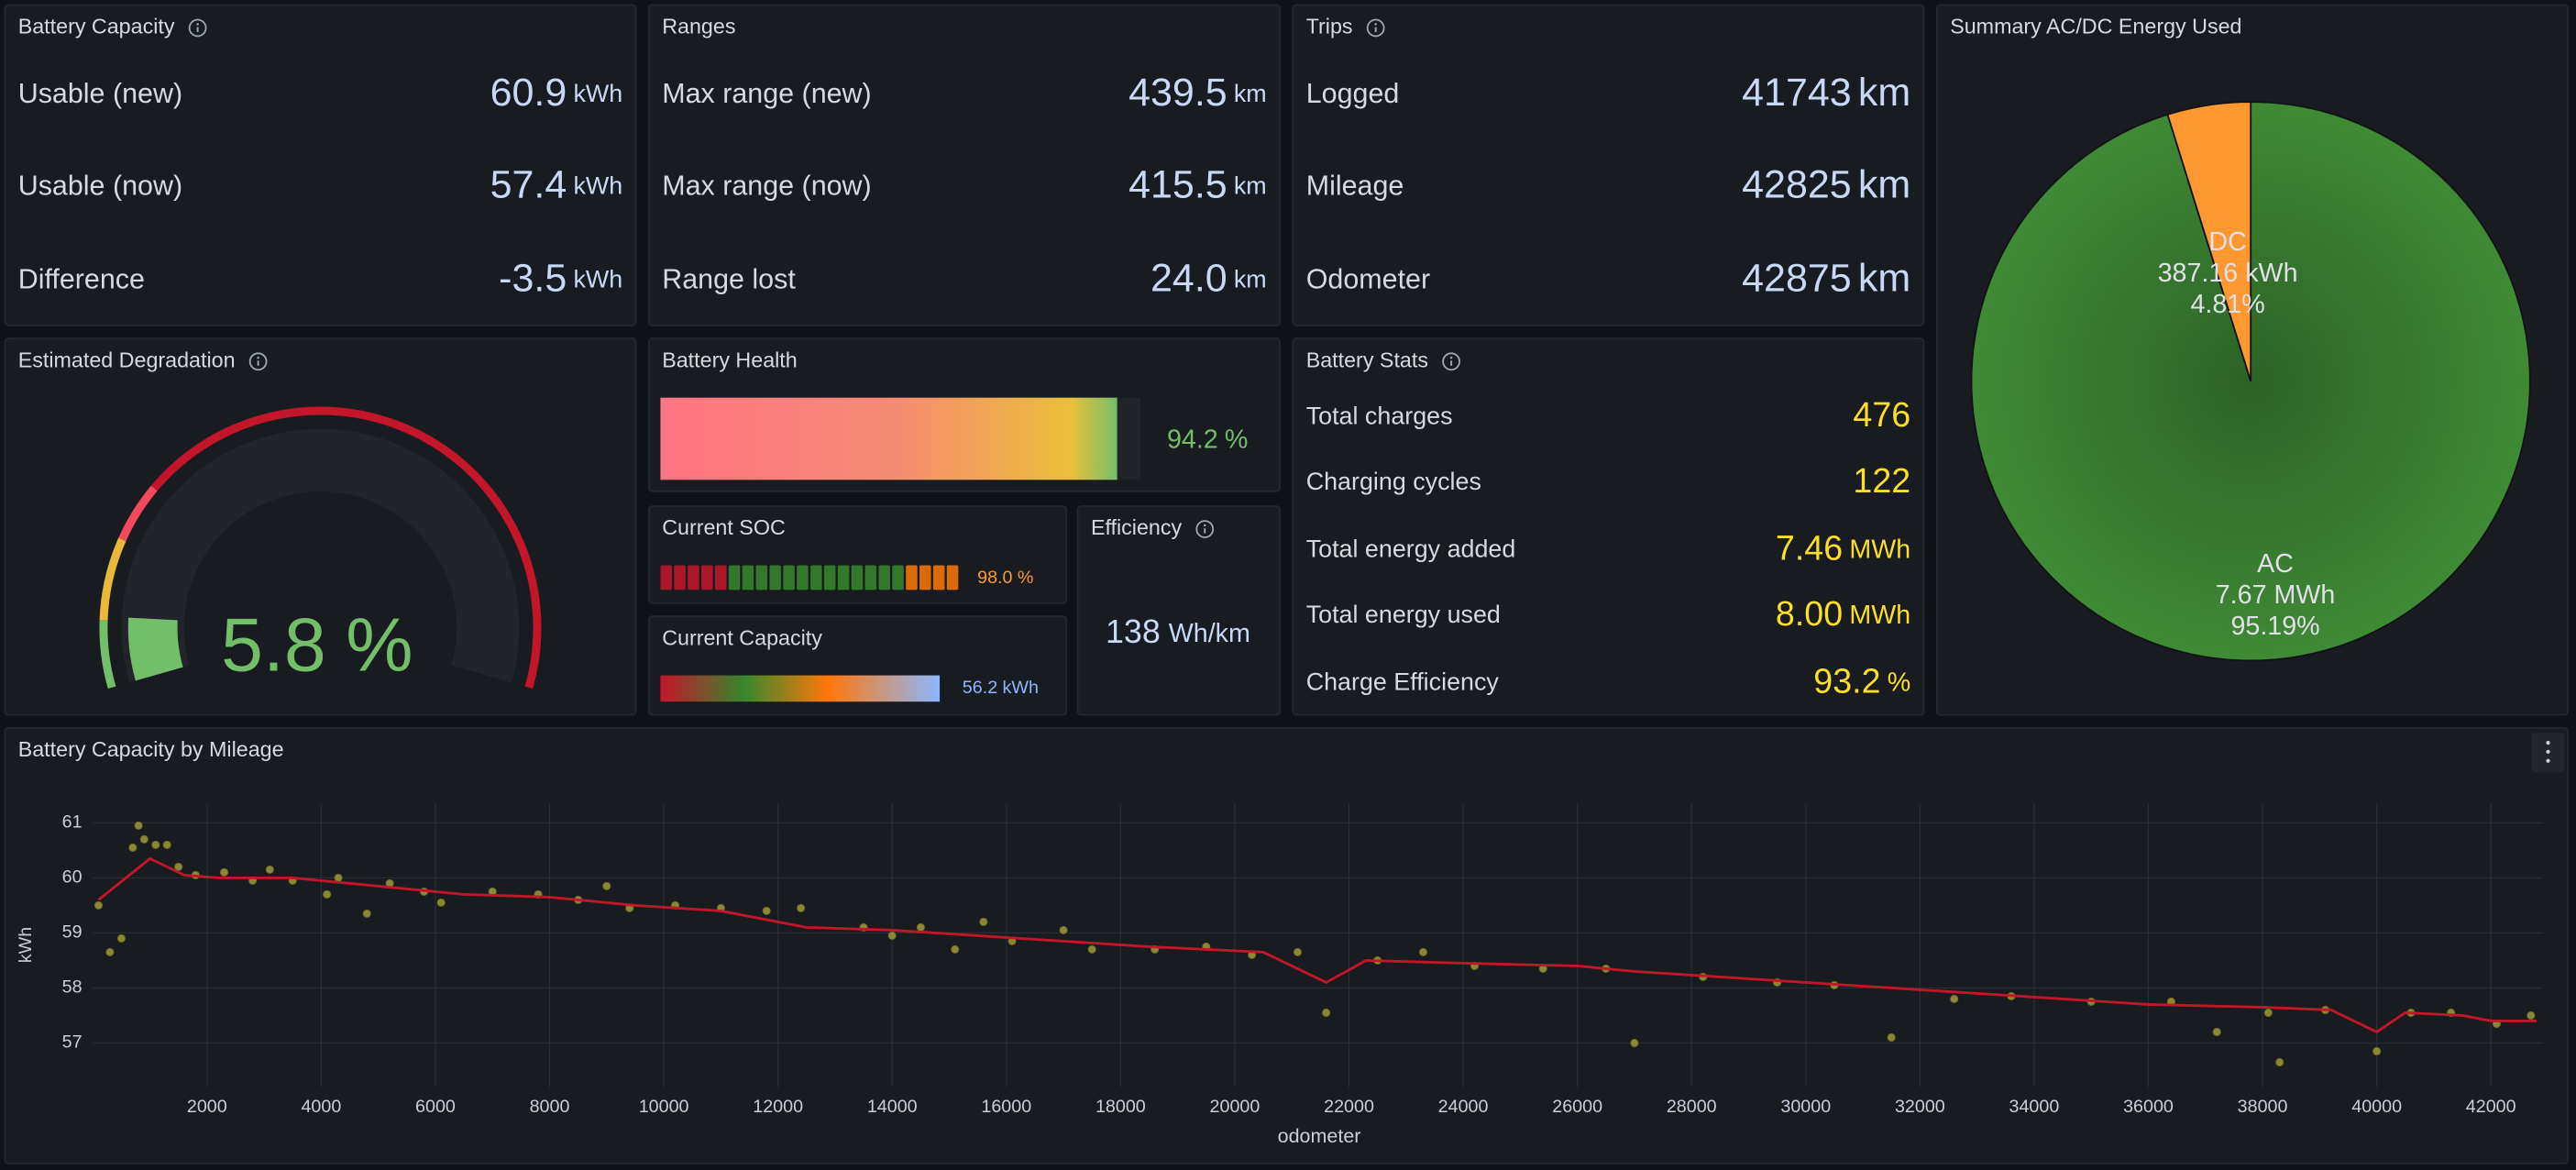 This screenshot has height=1170, width=2576. What do you see at coordinates (1577, 1107) in the screenshot?
I see `x-tick-label: 26000` at bounding box center [1577, 1107].